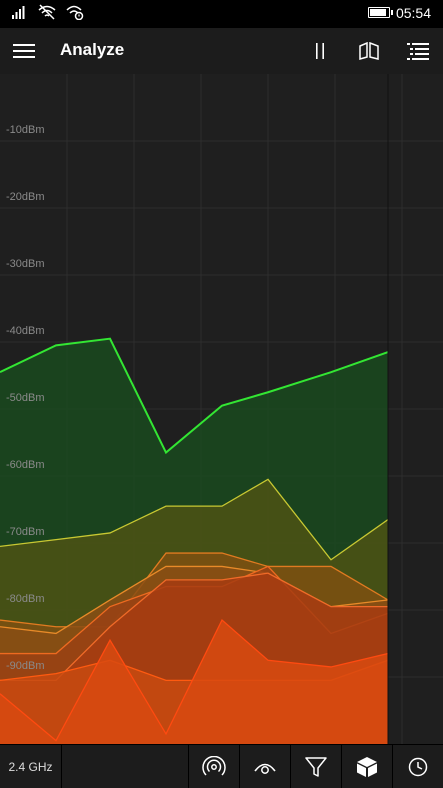 Image resolution: width=443 pixels, height=788 pixels. What do you see at coordinates (92, 49) in the screenshot?
I see `page-title: Analyze` at bounding box center [92, 49].